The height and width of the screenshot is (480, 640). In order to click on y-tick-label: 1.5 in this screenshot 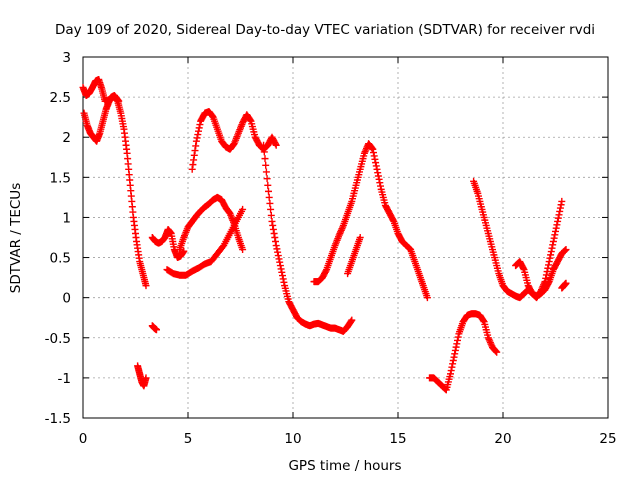, I will do `click(60, 178)`.